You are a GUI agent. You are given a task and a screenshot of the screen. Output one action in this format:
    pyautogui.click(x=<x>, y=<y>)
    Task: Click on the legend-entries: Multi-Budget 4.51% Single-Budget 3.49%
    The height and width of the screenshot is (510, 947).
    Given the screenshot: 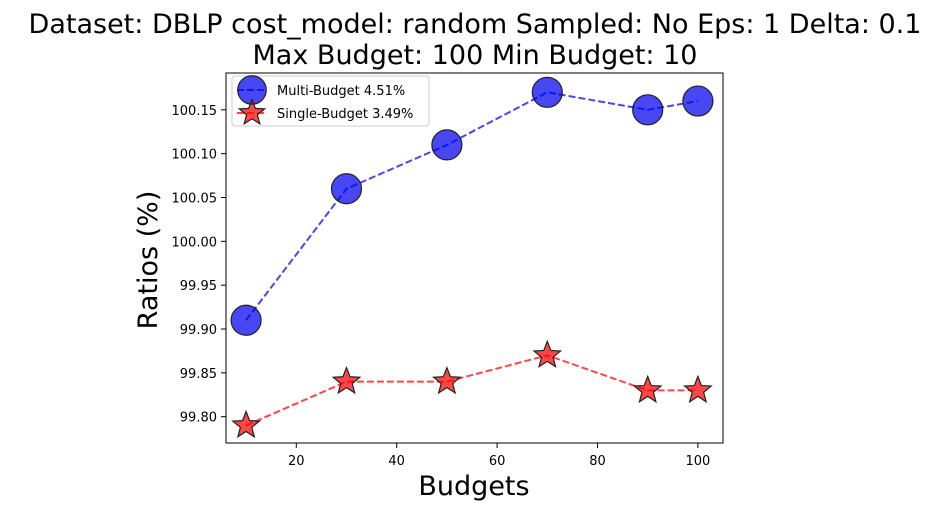 What is the action you would take?
    pyautogui.click(x=325, y=100)
    